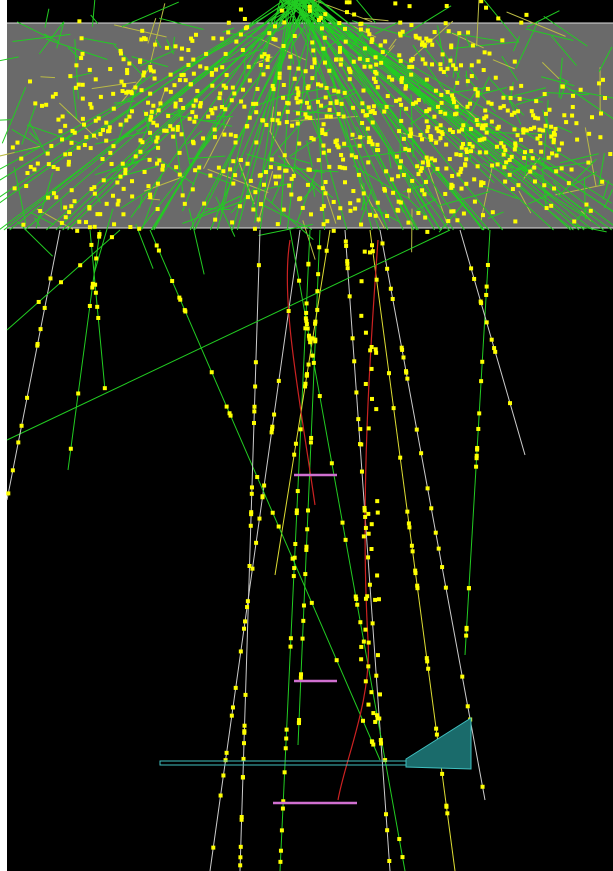 This screenshot has width=613, height=871. I want to click on track, so click(84, 350).